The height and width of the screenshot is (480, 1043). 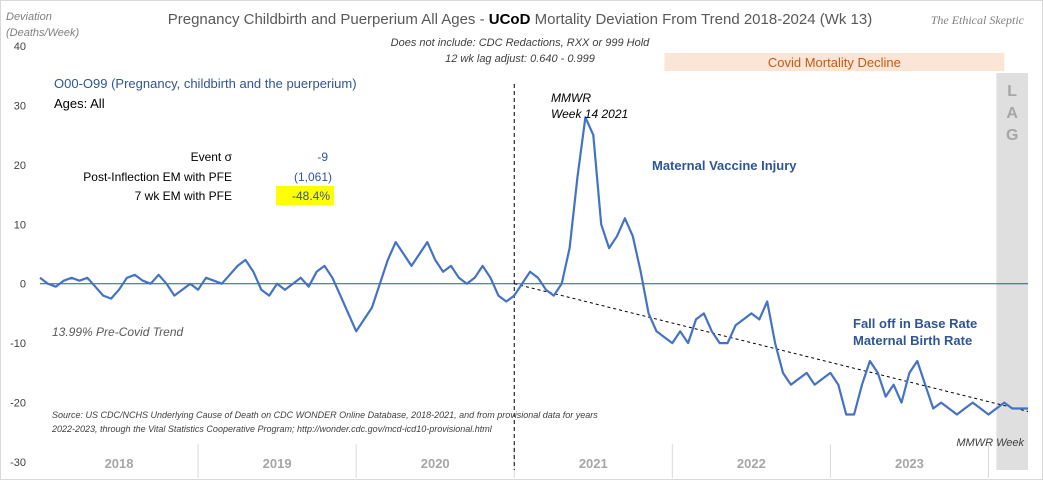 I want to click on mmwr-week-label: MMWR Week, so click(x=990, y=443).